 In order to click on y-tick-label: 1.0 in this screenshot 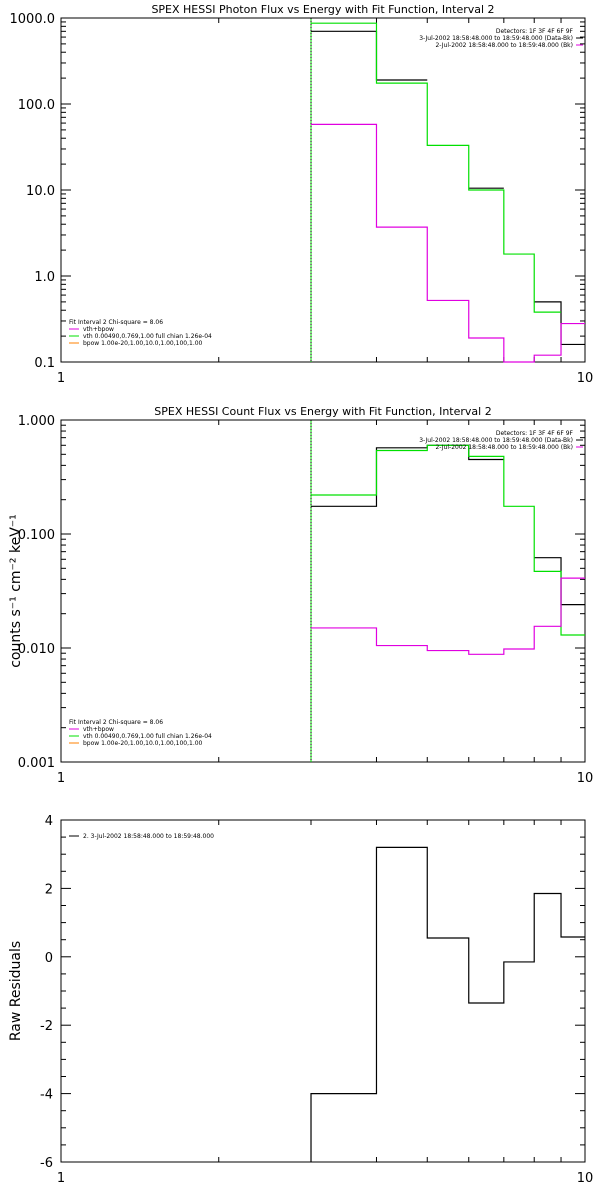, I will do `click(44, 277)`.